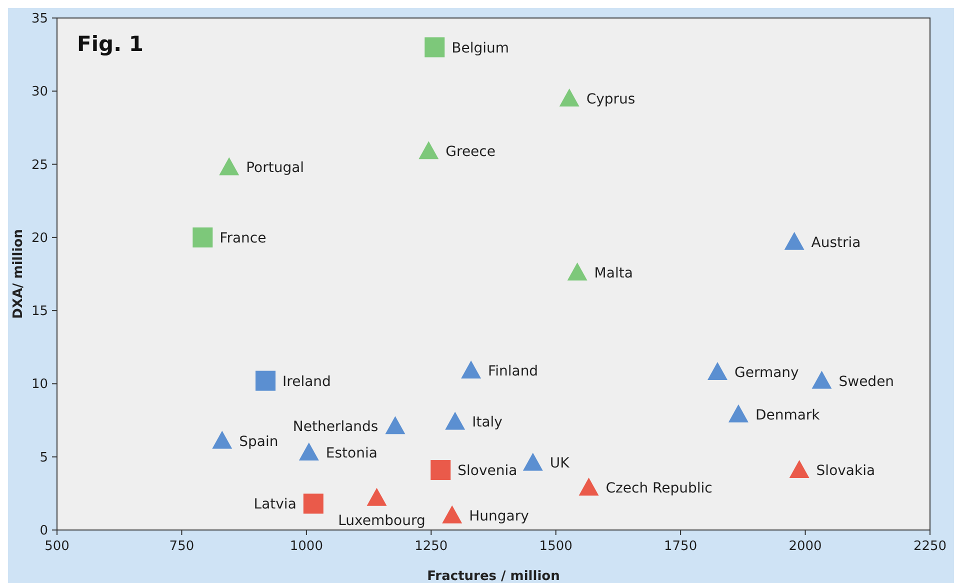 The image size is (962, 583). Describe the element at coordinates (481, 48) in the screenshot. I see `annotation: Belgium` at that location.